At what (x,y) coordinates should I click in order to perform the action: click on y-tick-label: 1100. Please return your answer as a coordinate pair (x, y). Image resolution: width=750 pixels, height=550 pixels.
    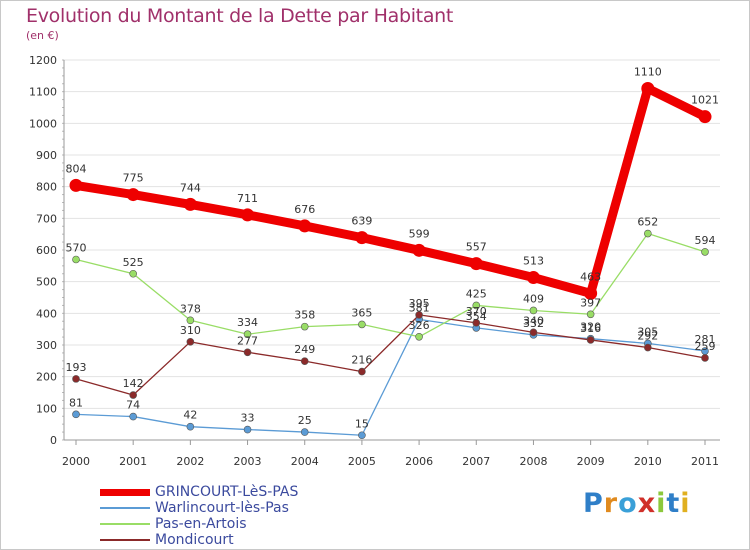
    Looking at the image, I should click on (43, 92).